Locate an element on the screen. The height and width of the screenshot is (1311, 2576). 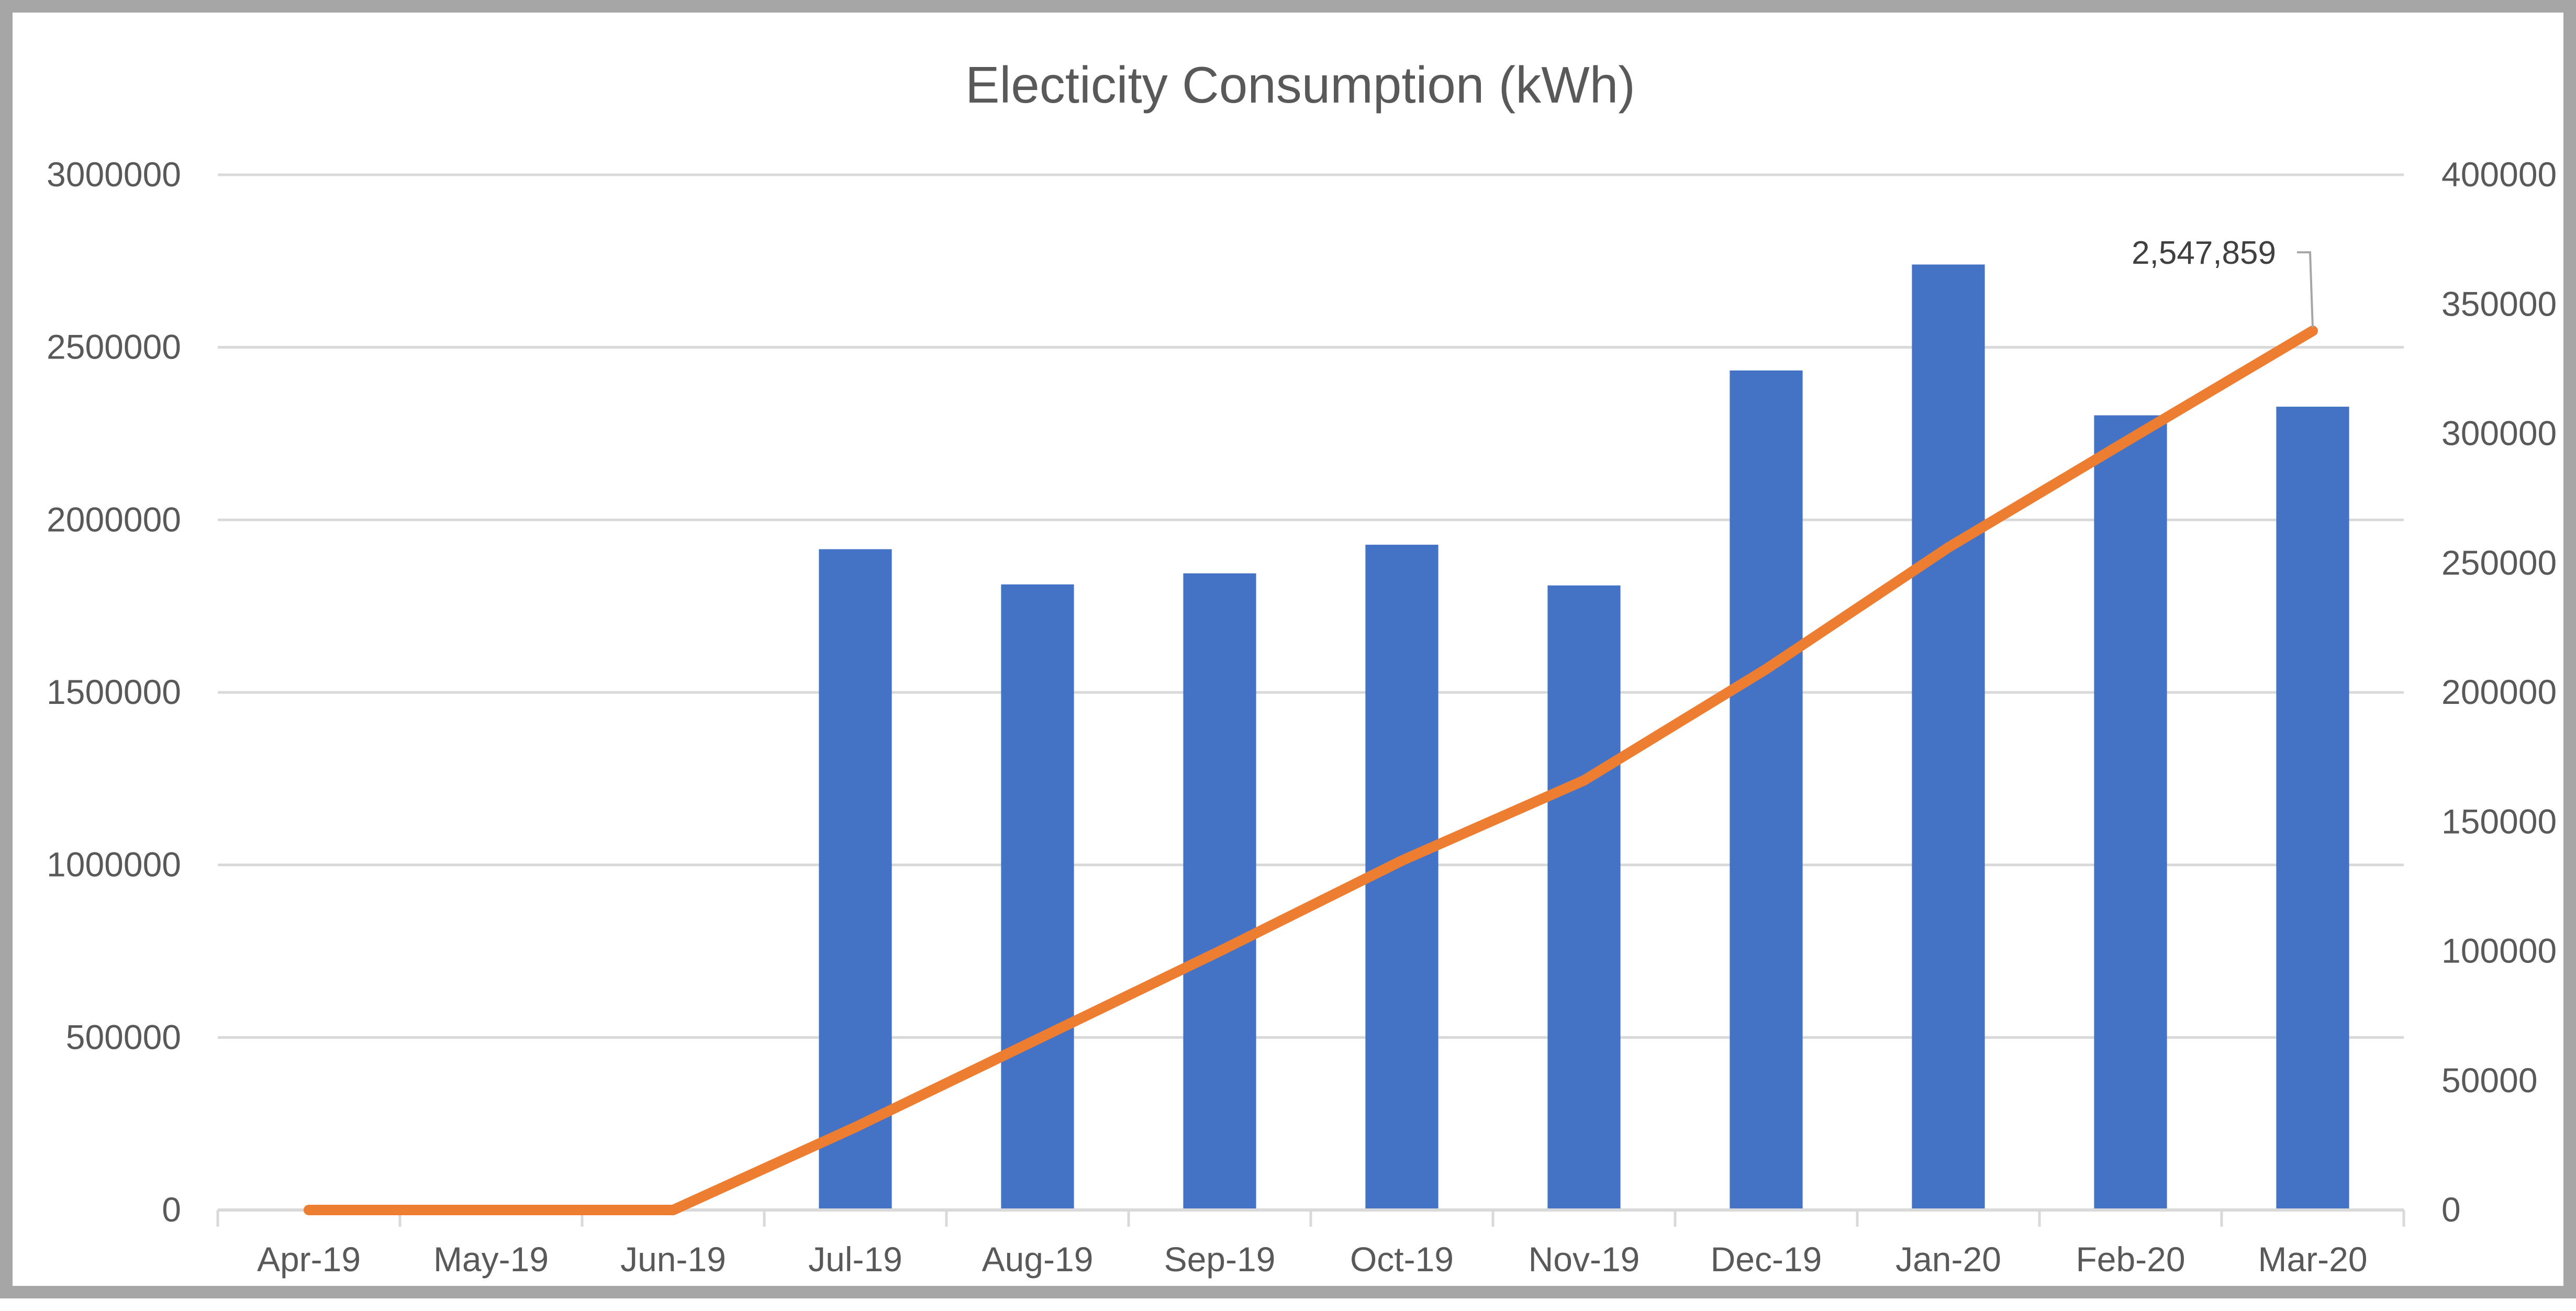
x-tick-label: Aug-19 is located at coordinates (1038, 1259).